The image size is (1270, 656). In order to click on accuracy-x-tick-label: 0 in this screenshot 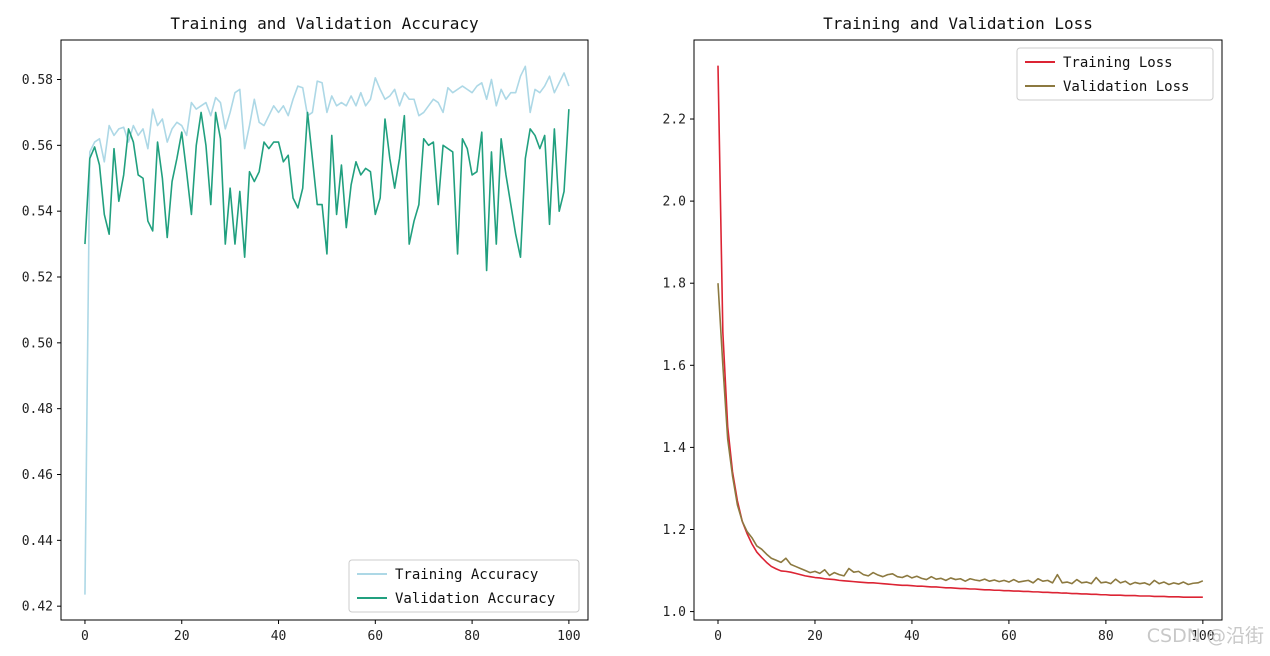, I will do `click(85, 636)`.